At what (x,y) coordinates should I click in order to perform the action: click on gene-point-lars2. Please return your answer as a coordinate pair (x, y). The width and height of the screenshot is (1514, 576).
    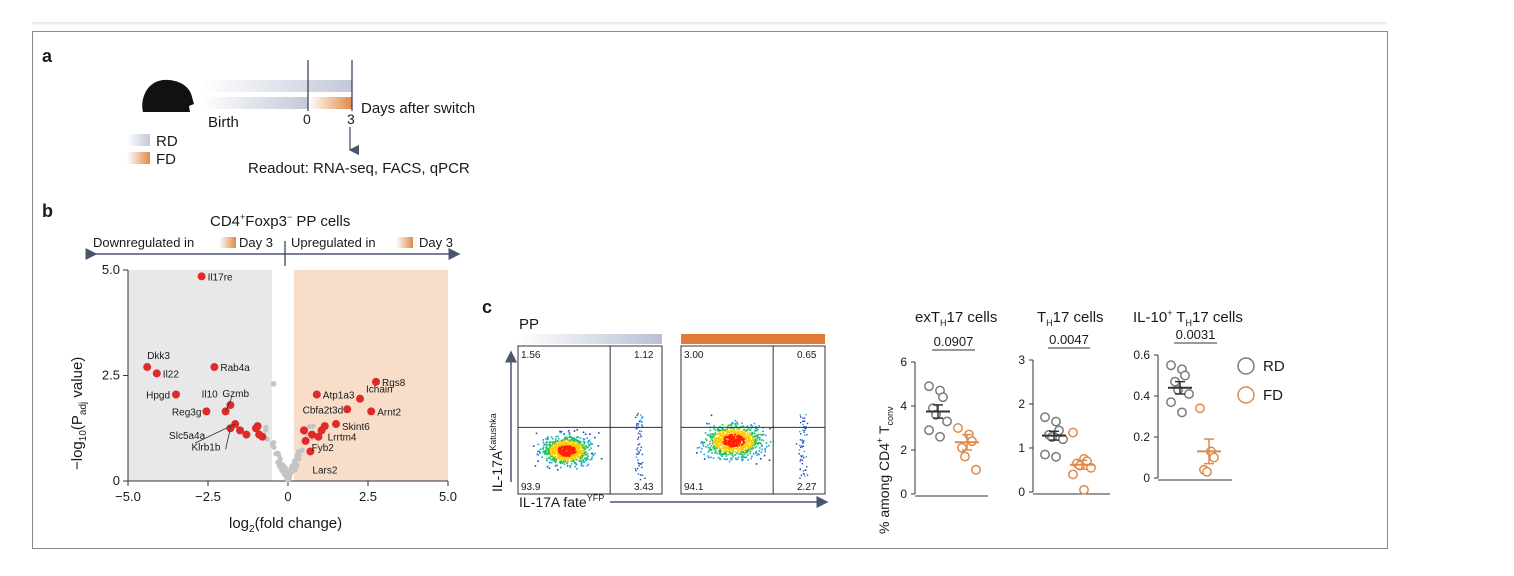
    Looking at the image, I should click on (310, 451).